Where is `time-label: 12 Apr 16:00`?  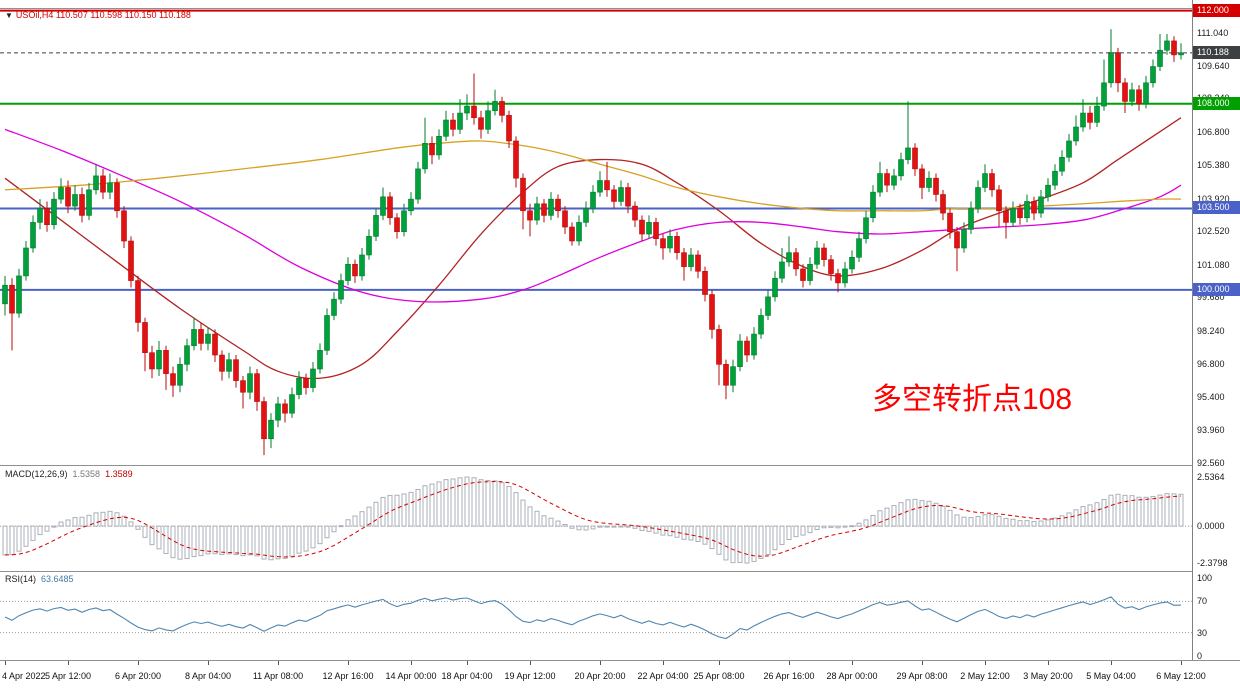
time-label: 12 Apr 16:00 is located at coordinates (348, 676).